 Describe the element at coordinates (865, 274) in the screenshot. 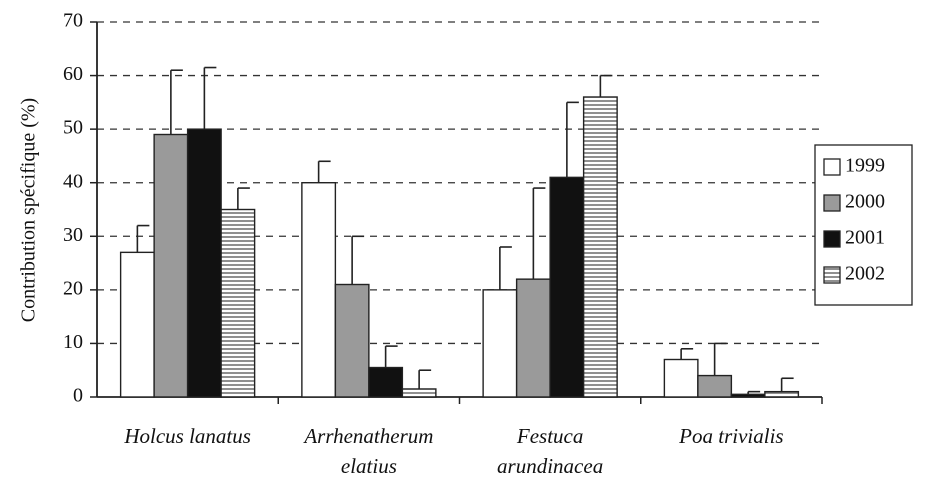

I see `legend-label: 2002` at that location.